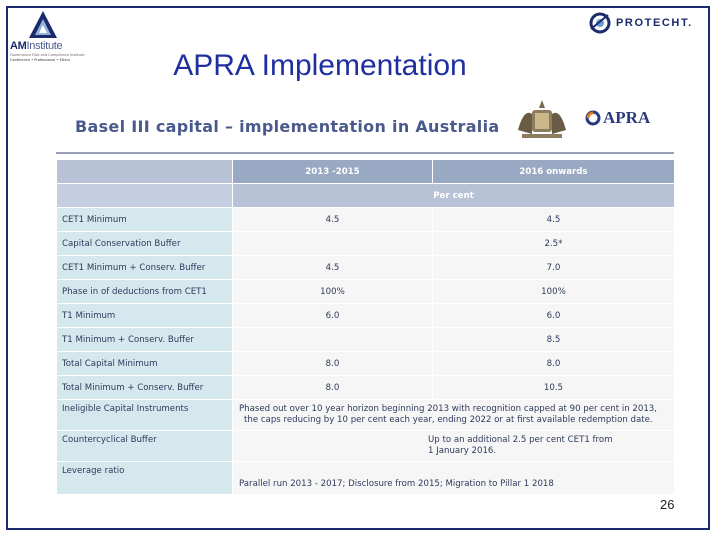 The height and width of the screenshot is (540, 720). What do you see at coordinates (654, 23) in the screenshot?
I see `protecht-brand: PROTECHT.` at bounding box center [654, 23].